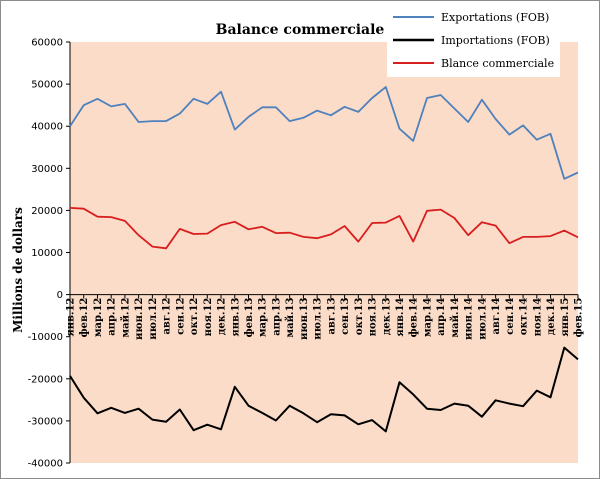 The height and width of the screenshot is (479, 600). I want to click on x-tick-label: май.14, so click(455, 318).